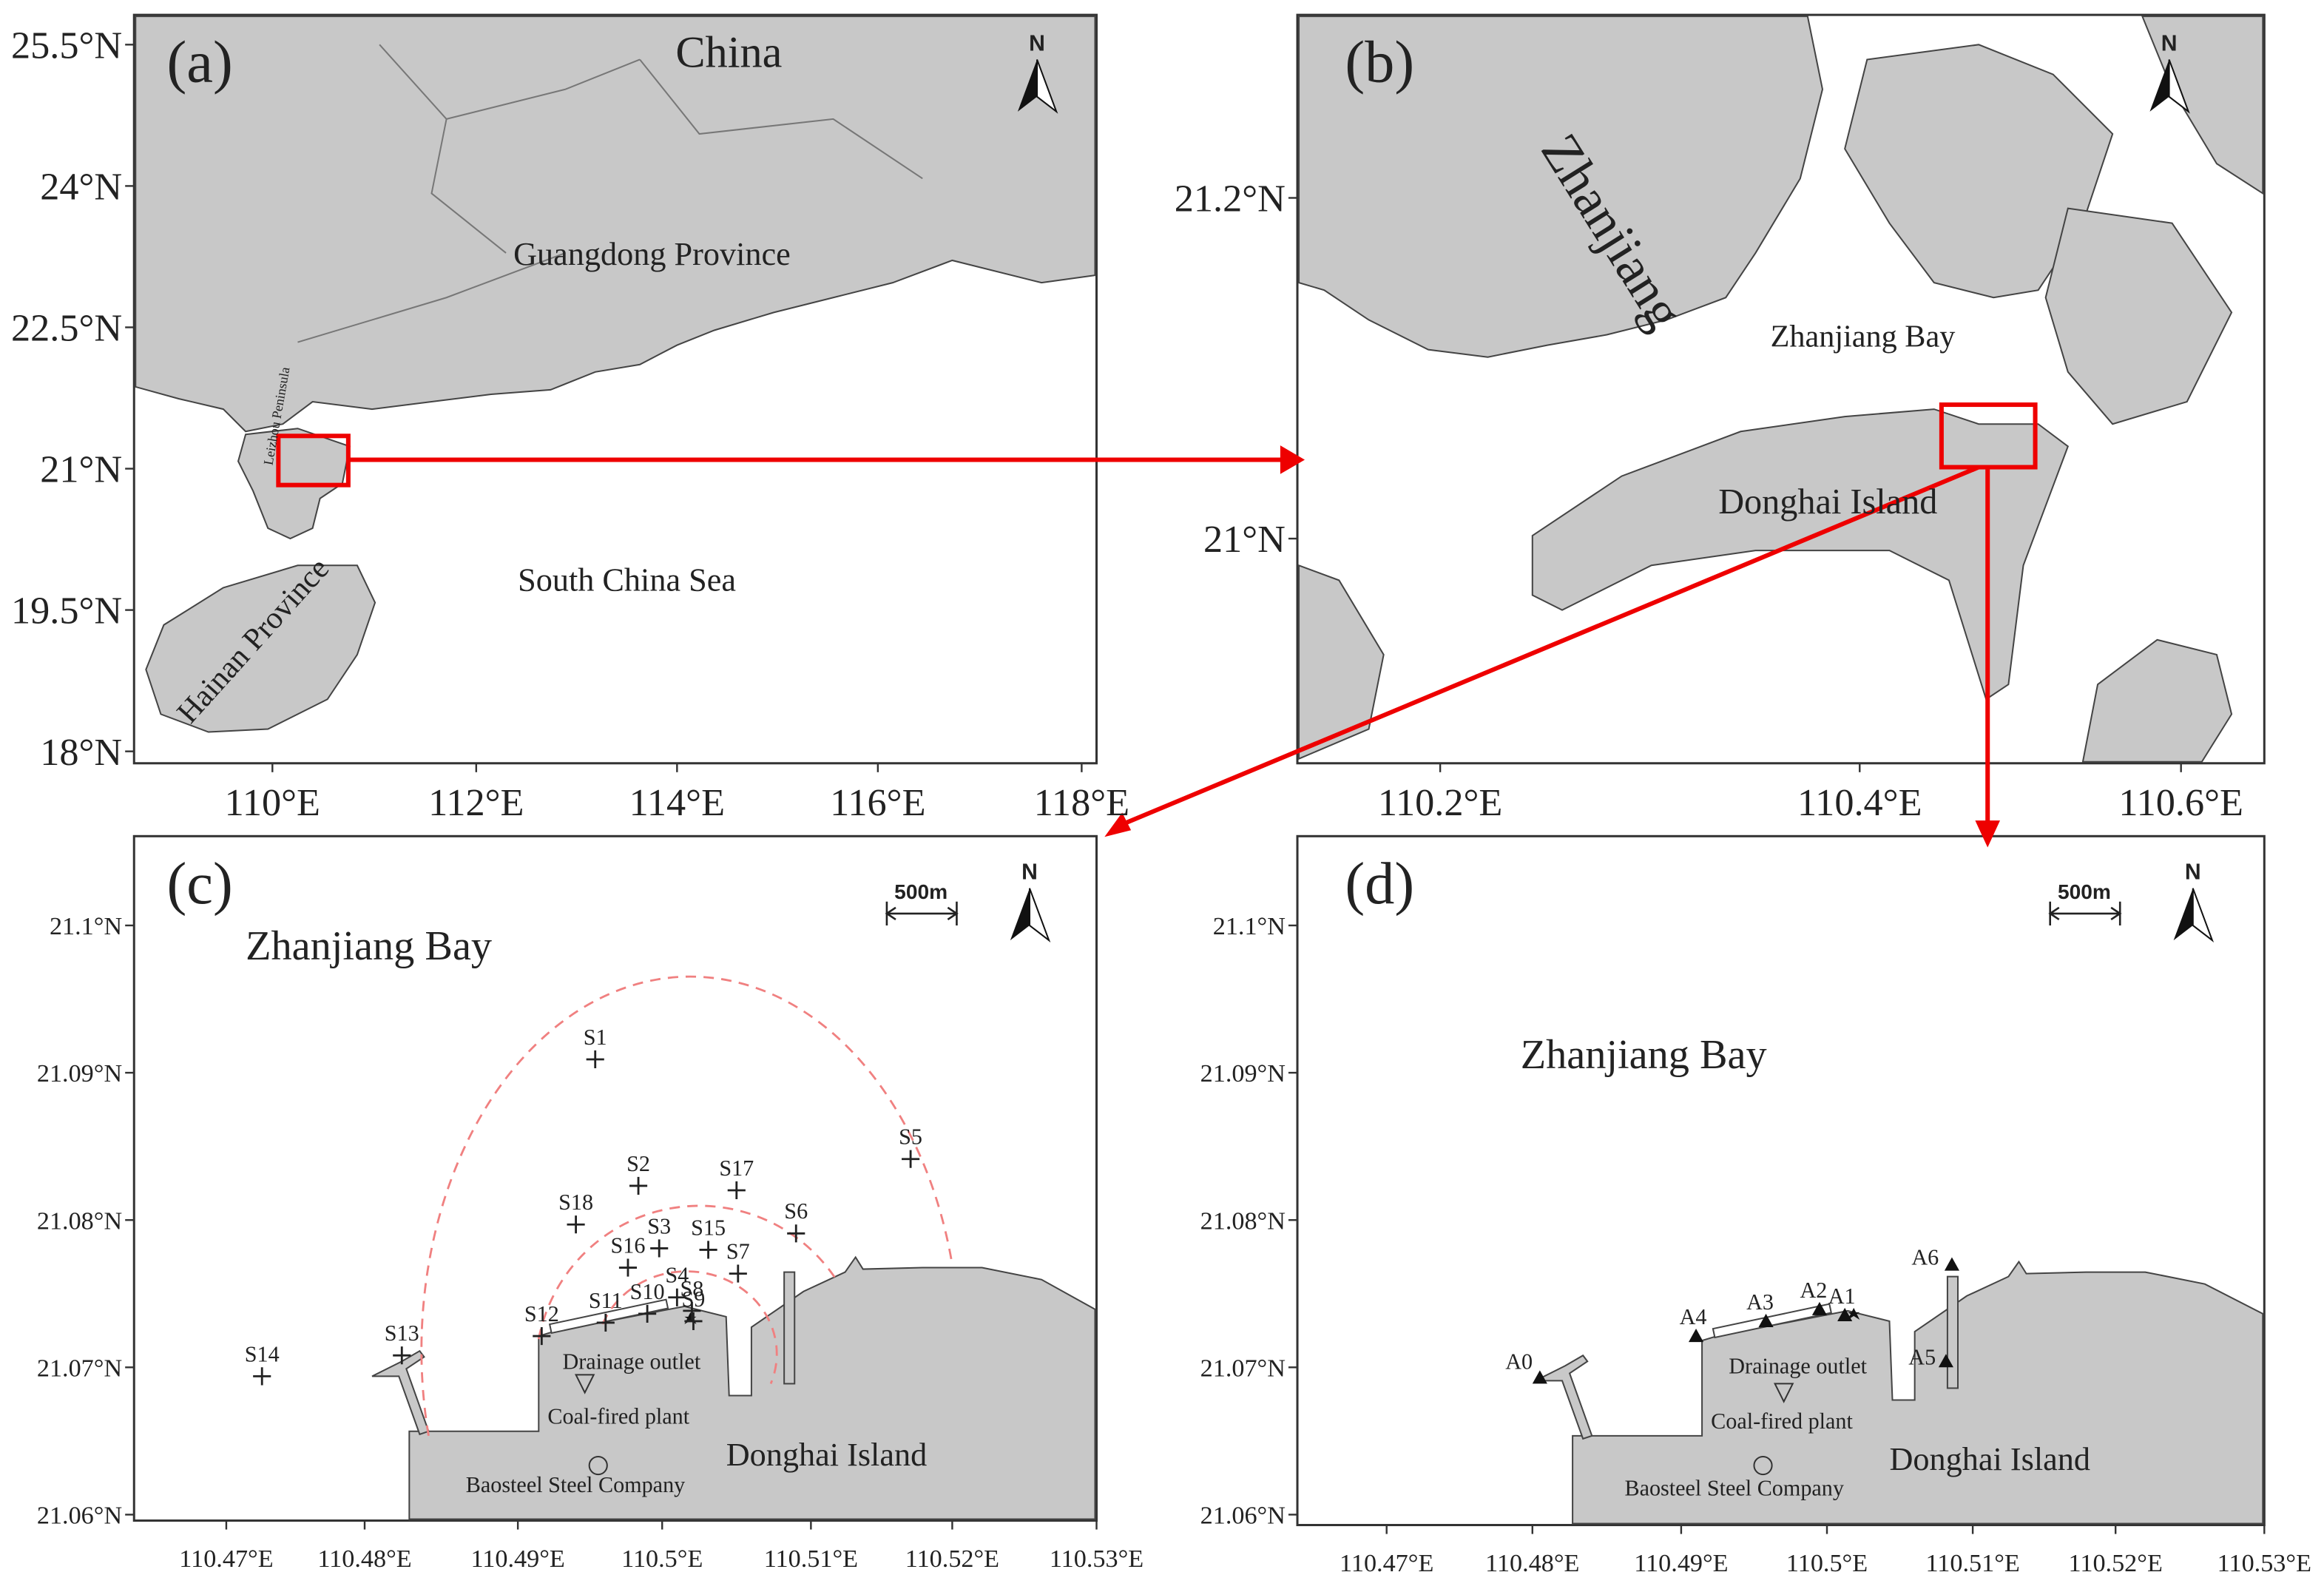 The width and height of the screenshot is (2324, 1592). Describe the element at coordinates (1798, 1366) in the screenshot. I see `place-label: Drainage outlet` at that location.